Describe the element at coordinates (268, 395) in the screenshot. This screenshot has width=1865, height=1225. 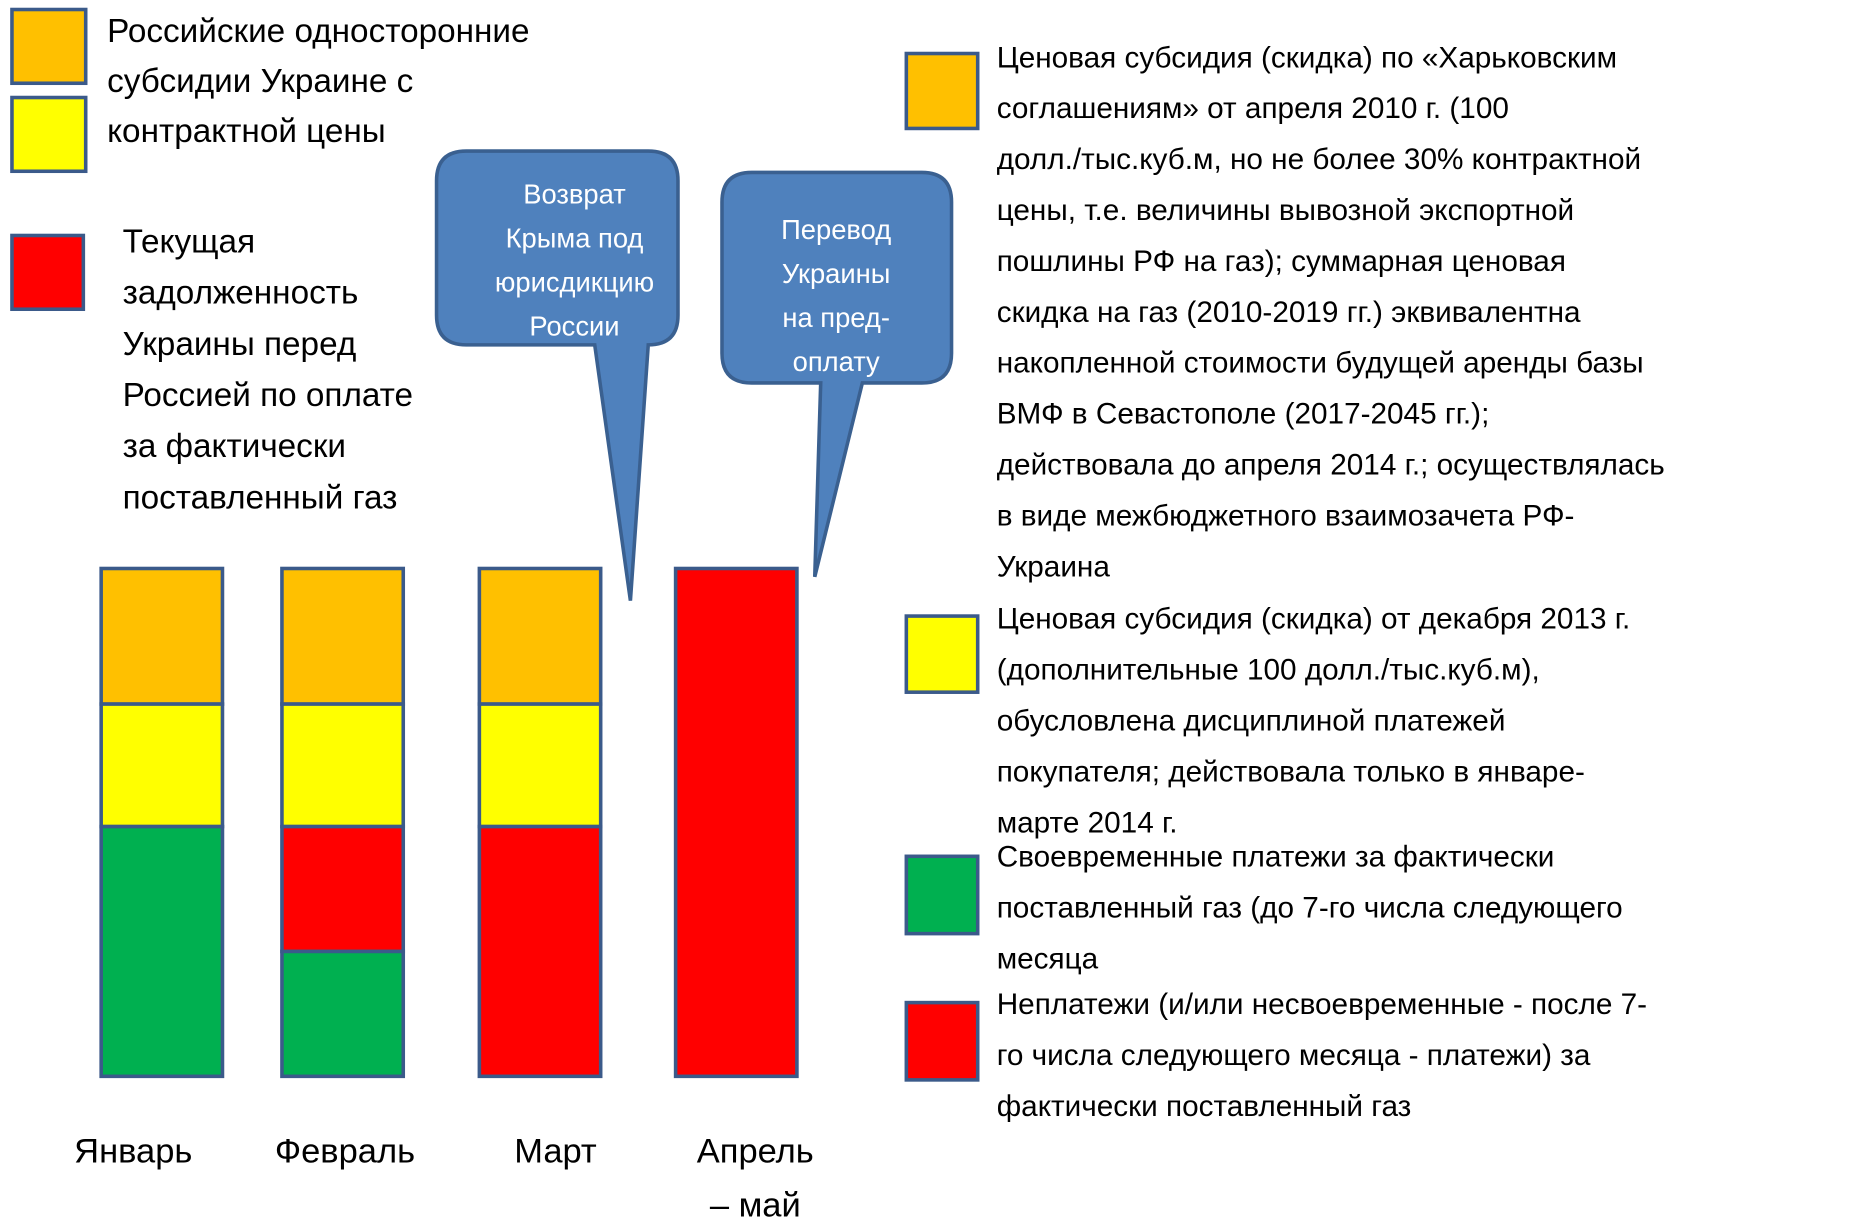
I see `legend-text: Россией по оплате` at that location.